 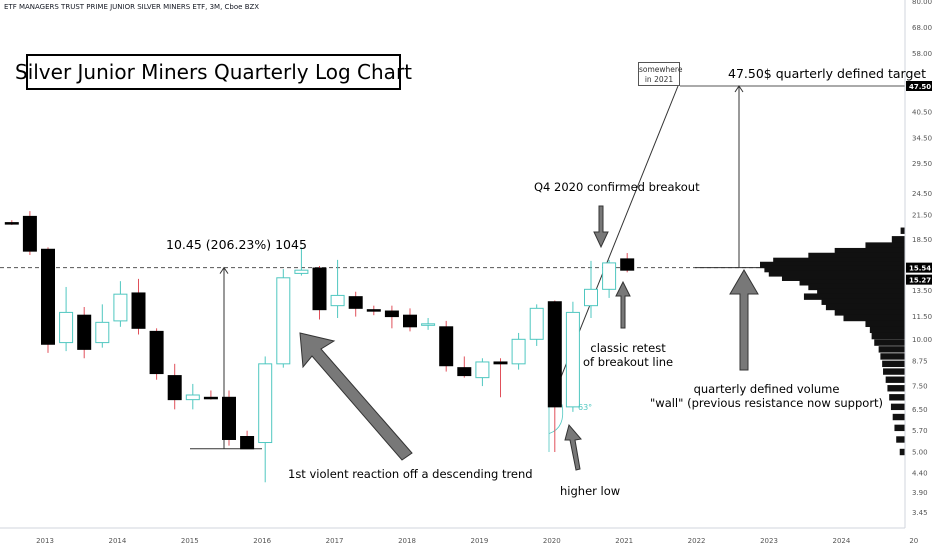 What do you see at coordinates (827, 73) in the screenshot?
I see `target-label: 47.50$ quarterly defined target` at bounding box center [827, 73].